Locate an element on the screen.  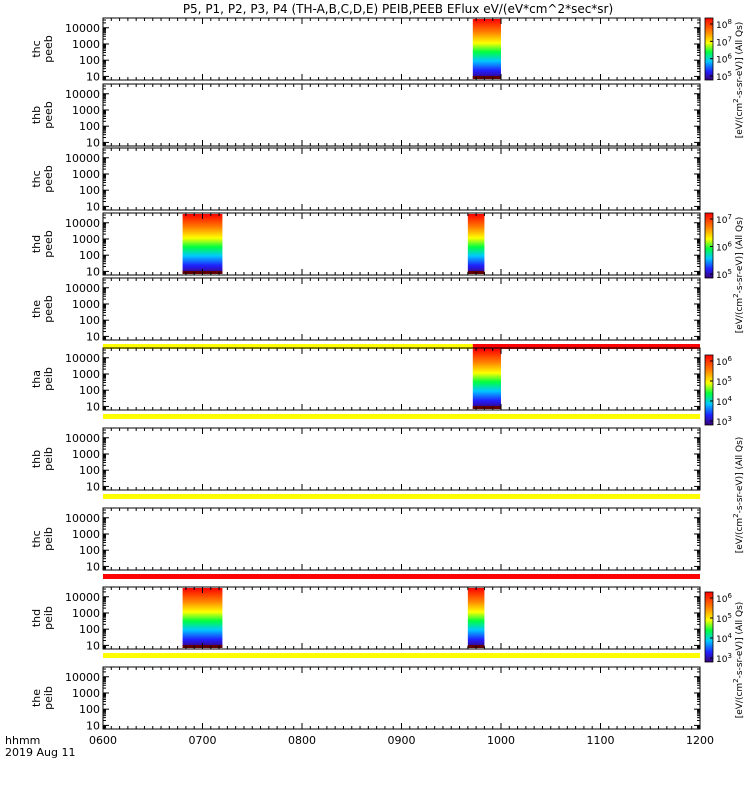
x-tick-label: 1200 is located at coordinates (700, 740).